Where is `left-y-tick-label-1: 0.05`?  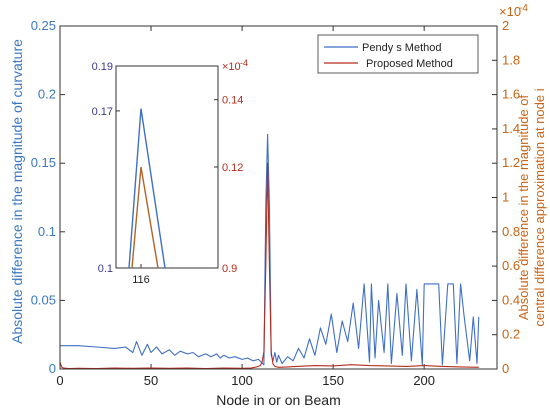
left-y-tick-label-1: 0.05 is located at coordinates (43, 299).